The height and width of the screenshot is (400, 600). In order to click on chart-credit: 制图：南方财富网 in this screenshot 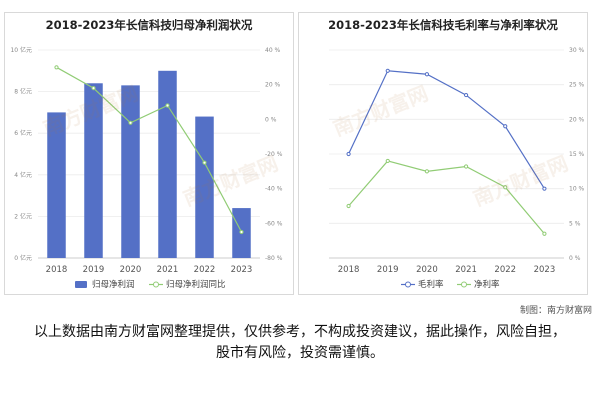, I will do `click(555, 311)`.